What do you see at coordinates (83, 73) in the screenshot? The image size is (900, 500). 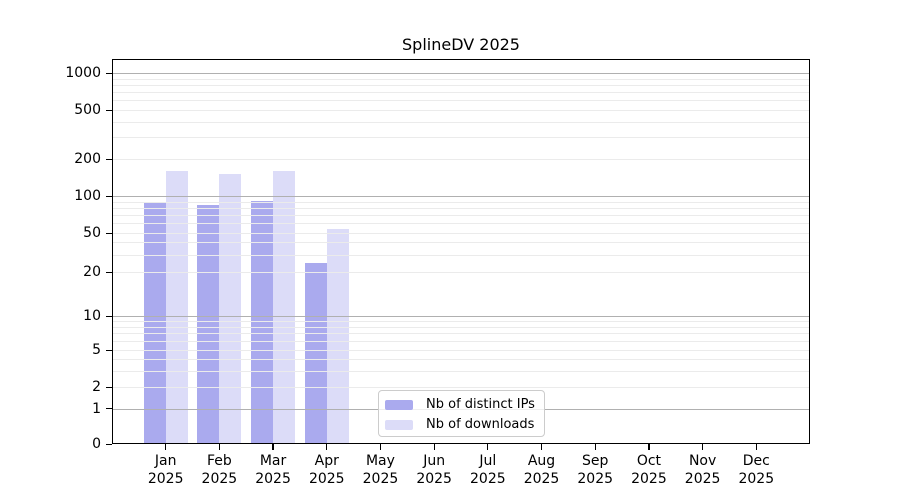 I see `y-tick-label: 1000` at bounding box center [83, 73].